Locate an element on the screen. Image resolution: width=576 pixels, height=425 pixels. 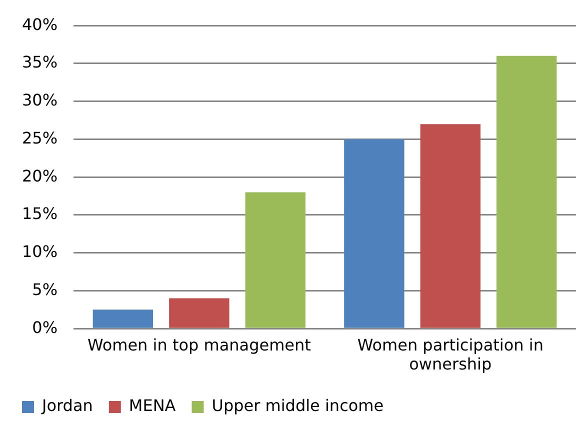
y-tick-label: 0% is located at coordinates (45, 327).